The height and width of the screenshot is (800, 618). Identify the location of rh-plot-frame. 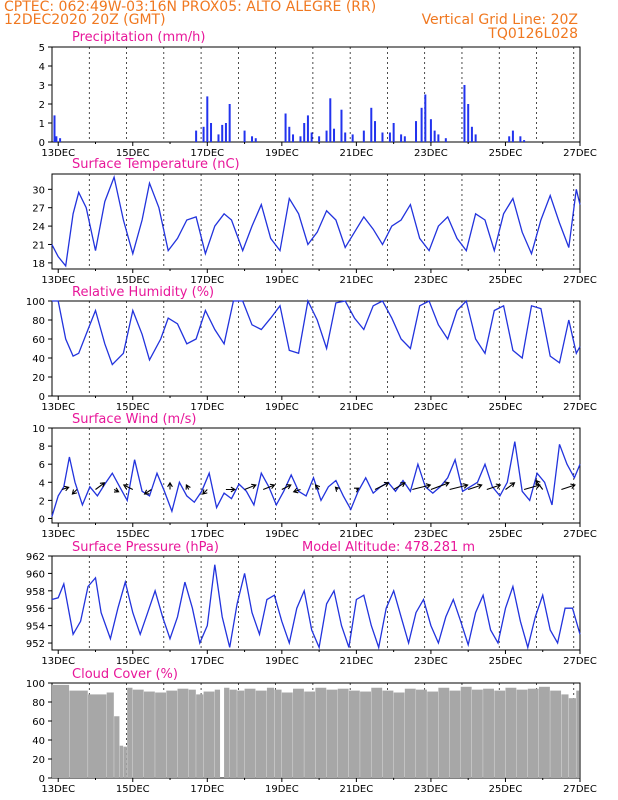
(316, 348).